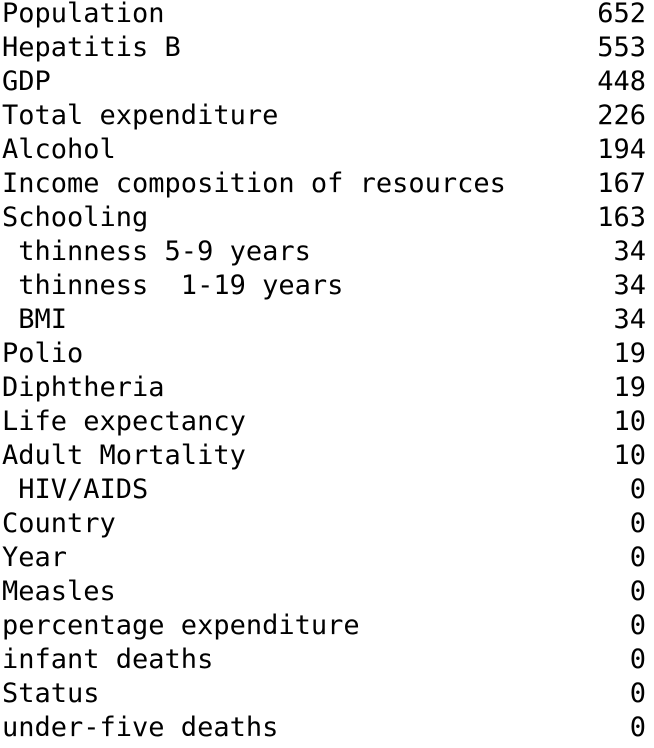 Image resolution: width=654 pixels, height=748 pixels. What do you see at coordinates (173, 285) in the screenshot?
I see `column-name: thinness 1-19 years` at bounding box center [173, 285].